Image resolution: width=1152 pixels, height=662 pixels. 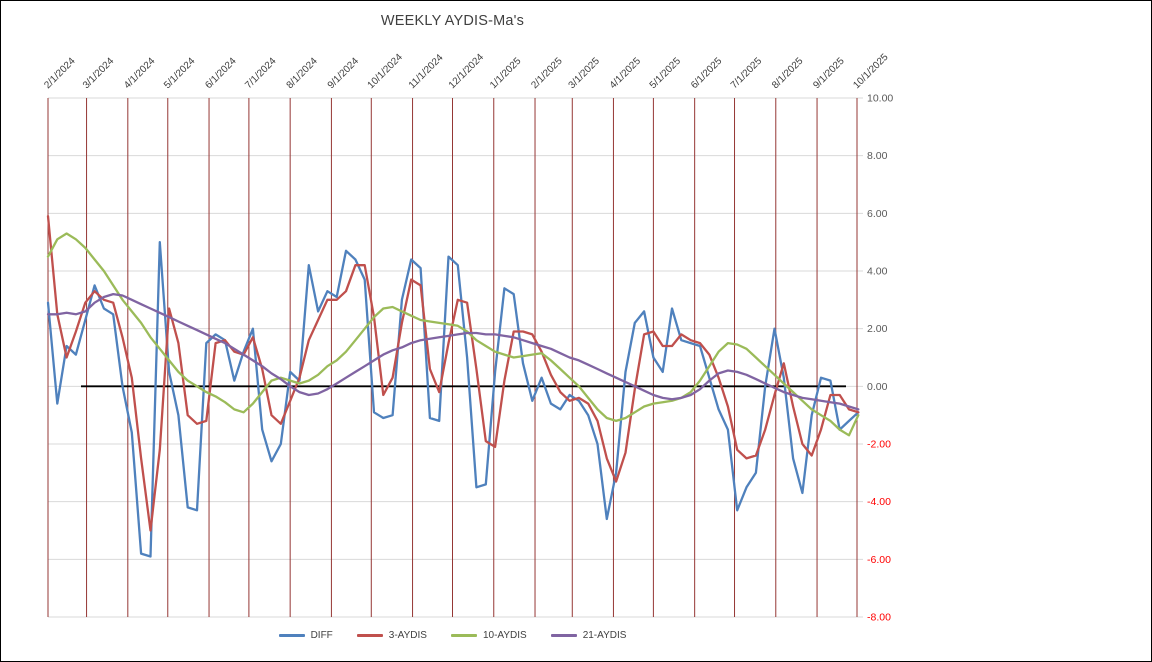 I want to click on x-axis-label: 10/1/2024, so click(x=386, y=72).